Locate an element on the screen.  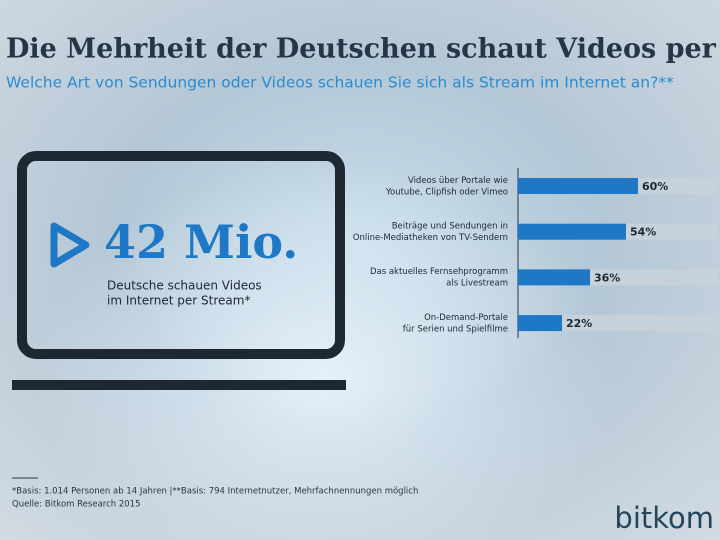
category-label: als Livestream is located at coordinates (477, 284).